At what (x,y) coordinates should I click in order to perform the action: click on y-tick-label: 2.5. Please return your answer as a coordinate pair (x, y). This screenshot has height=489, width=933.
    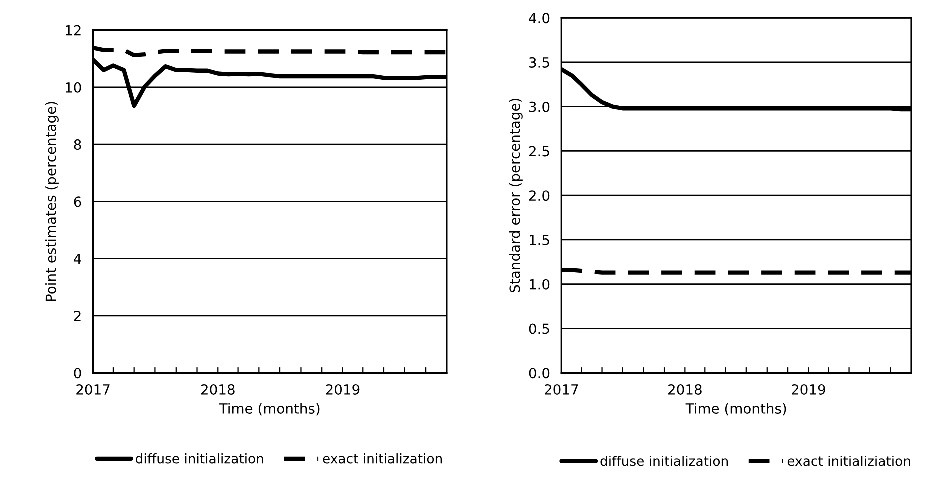
    Looking at the image, I should click on (539, 151).